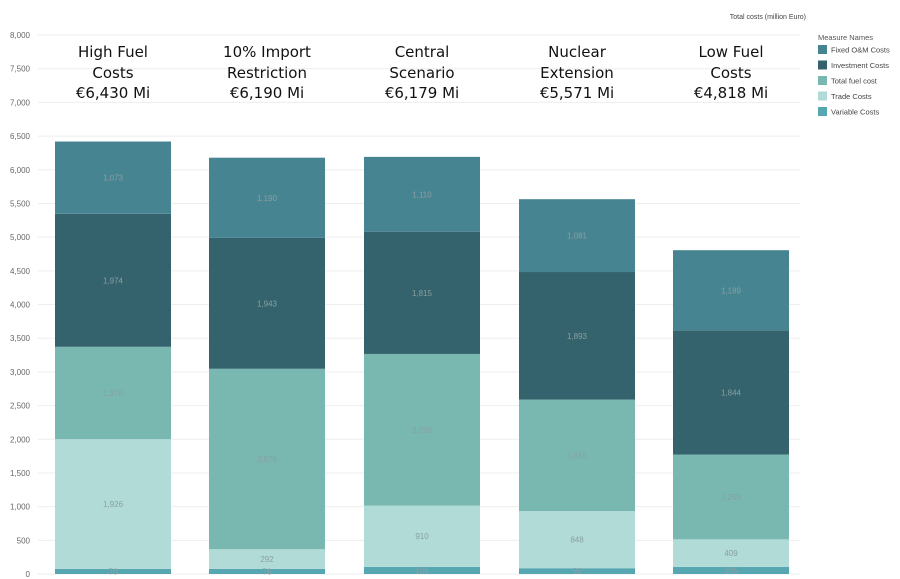 The image size is (900, 579). I want to click on y-tick-label: 8,000, so click(20, 35).